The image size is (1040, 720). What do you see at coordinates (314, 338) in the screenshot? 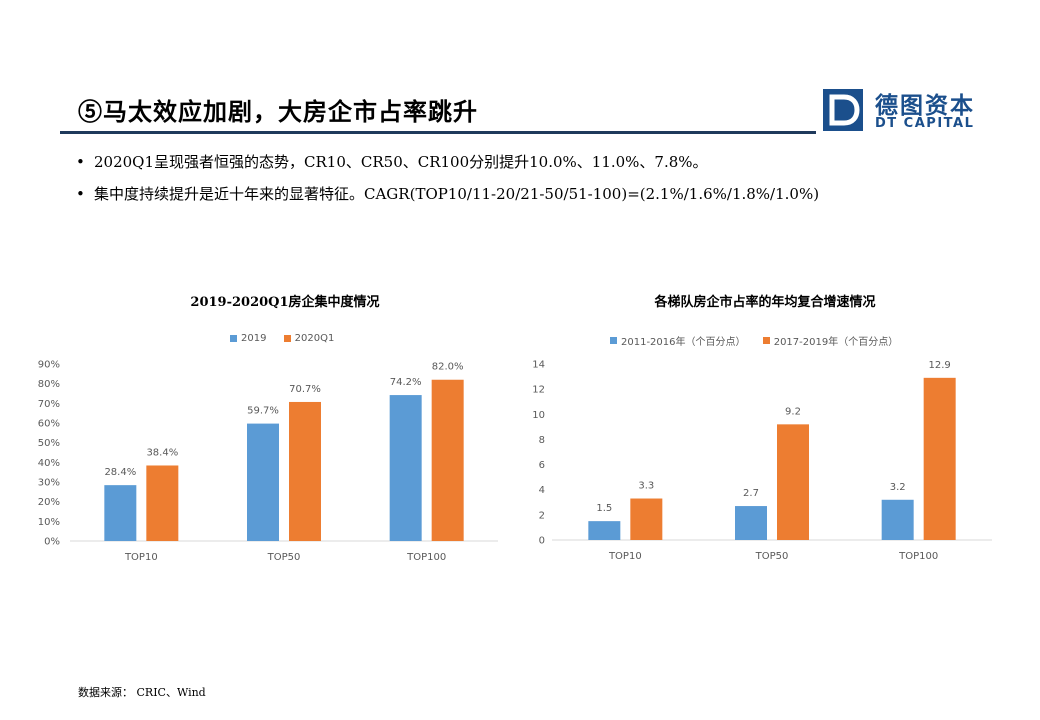
I see `legend-label: 2020Q1` at bounding box center [314, 338].